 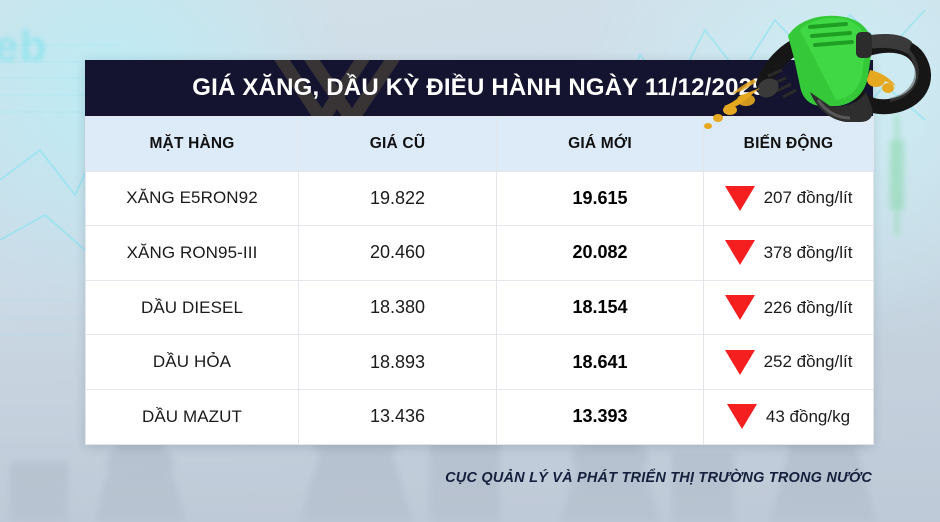 I want to click on change-inner: 43 đồng/kg, so click(x=788, y=417).